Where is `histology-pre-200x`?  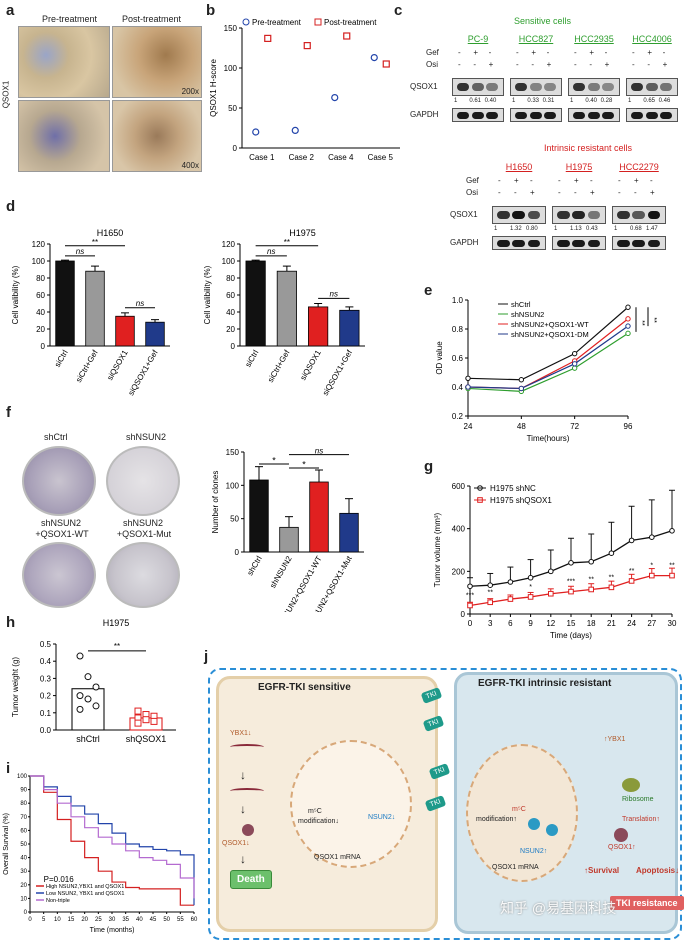
histology-pre-200x is located at coordinates (64, 62).